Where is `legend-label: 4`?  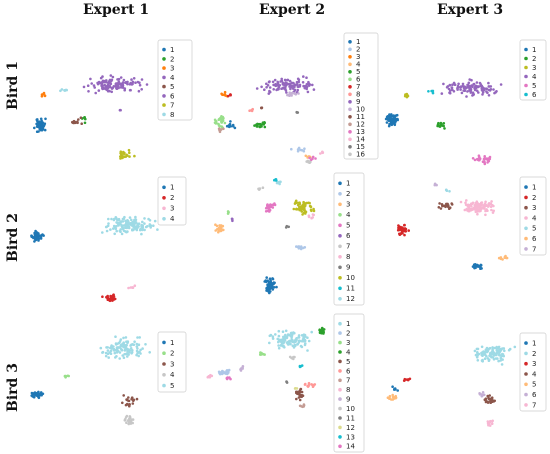 legend-label: 4 is located at coordinates (172, 375).